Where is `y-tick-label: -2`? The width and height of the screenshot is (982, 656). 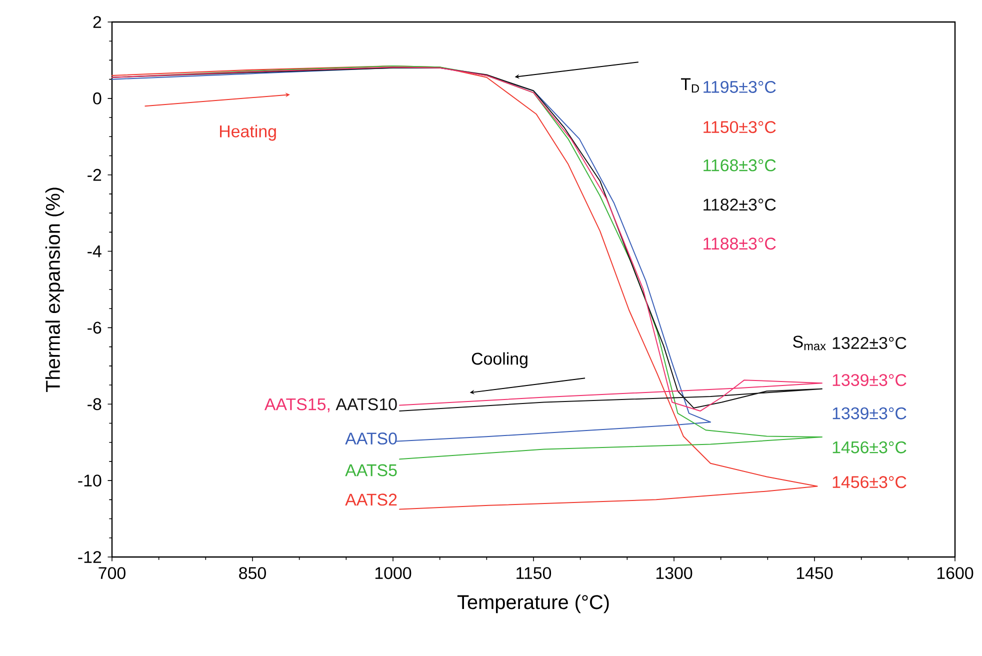
y-tick-label: -2 is located at coordinates (95, 174).